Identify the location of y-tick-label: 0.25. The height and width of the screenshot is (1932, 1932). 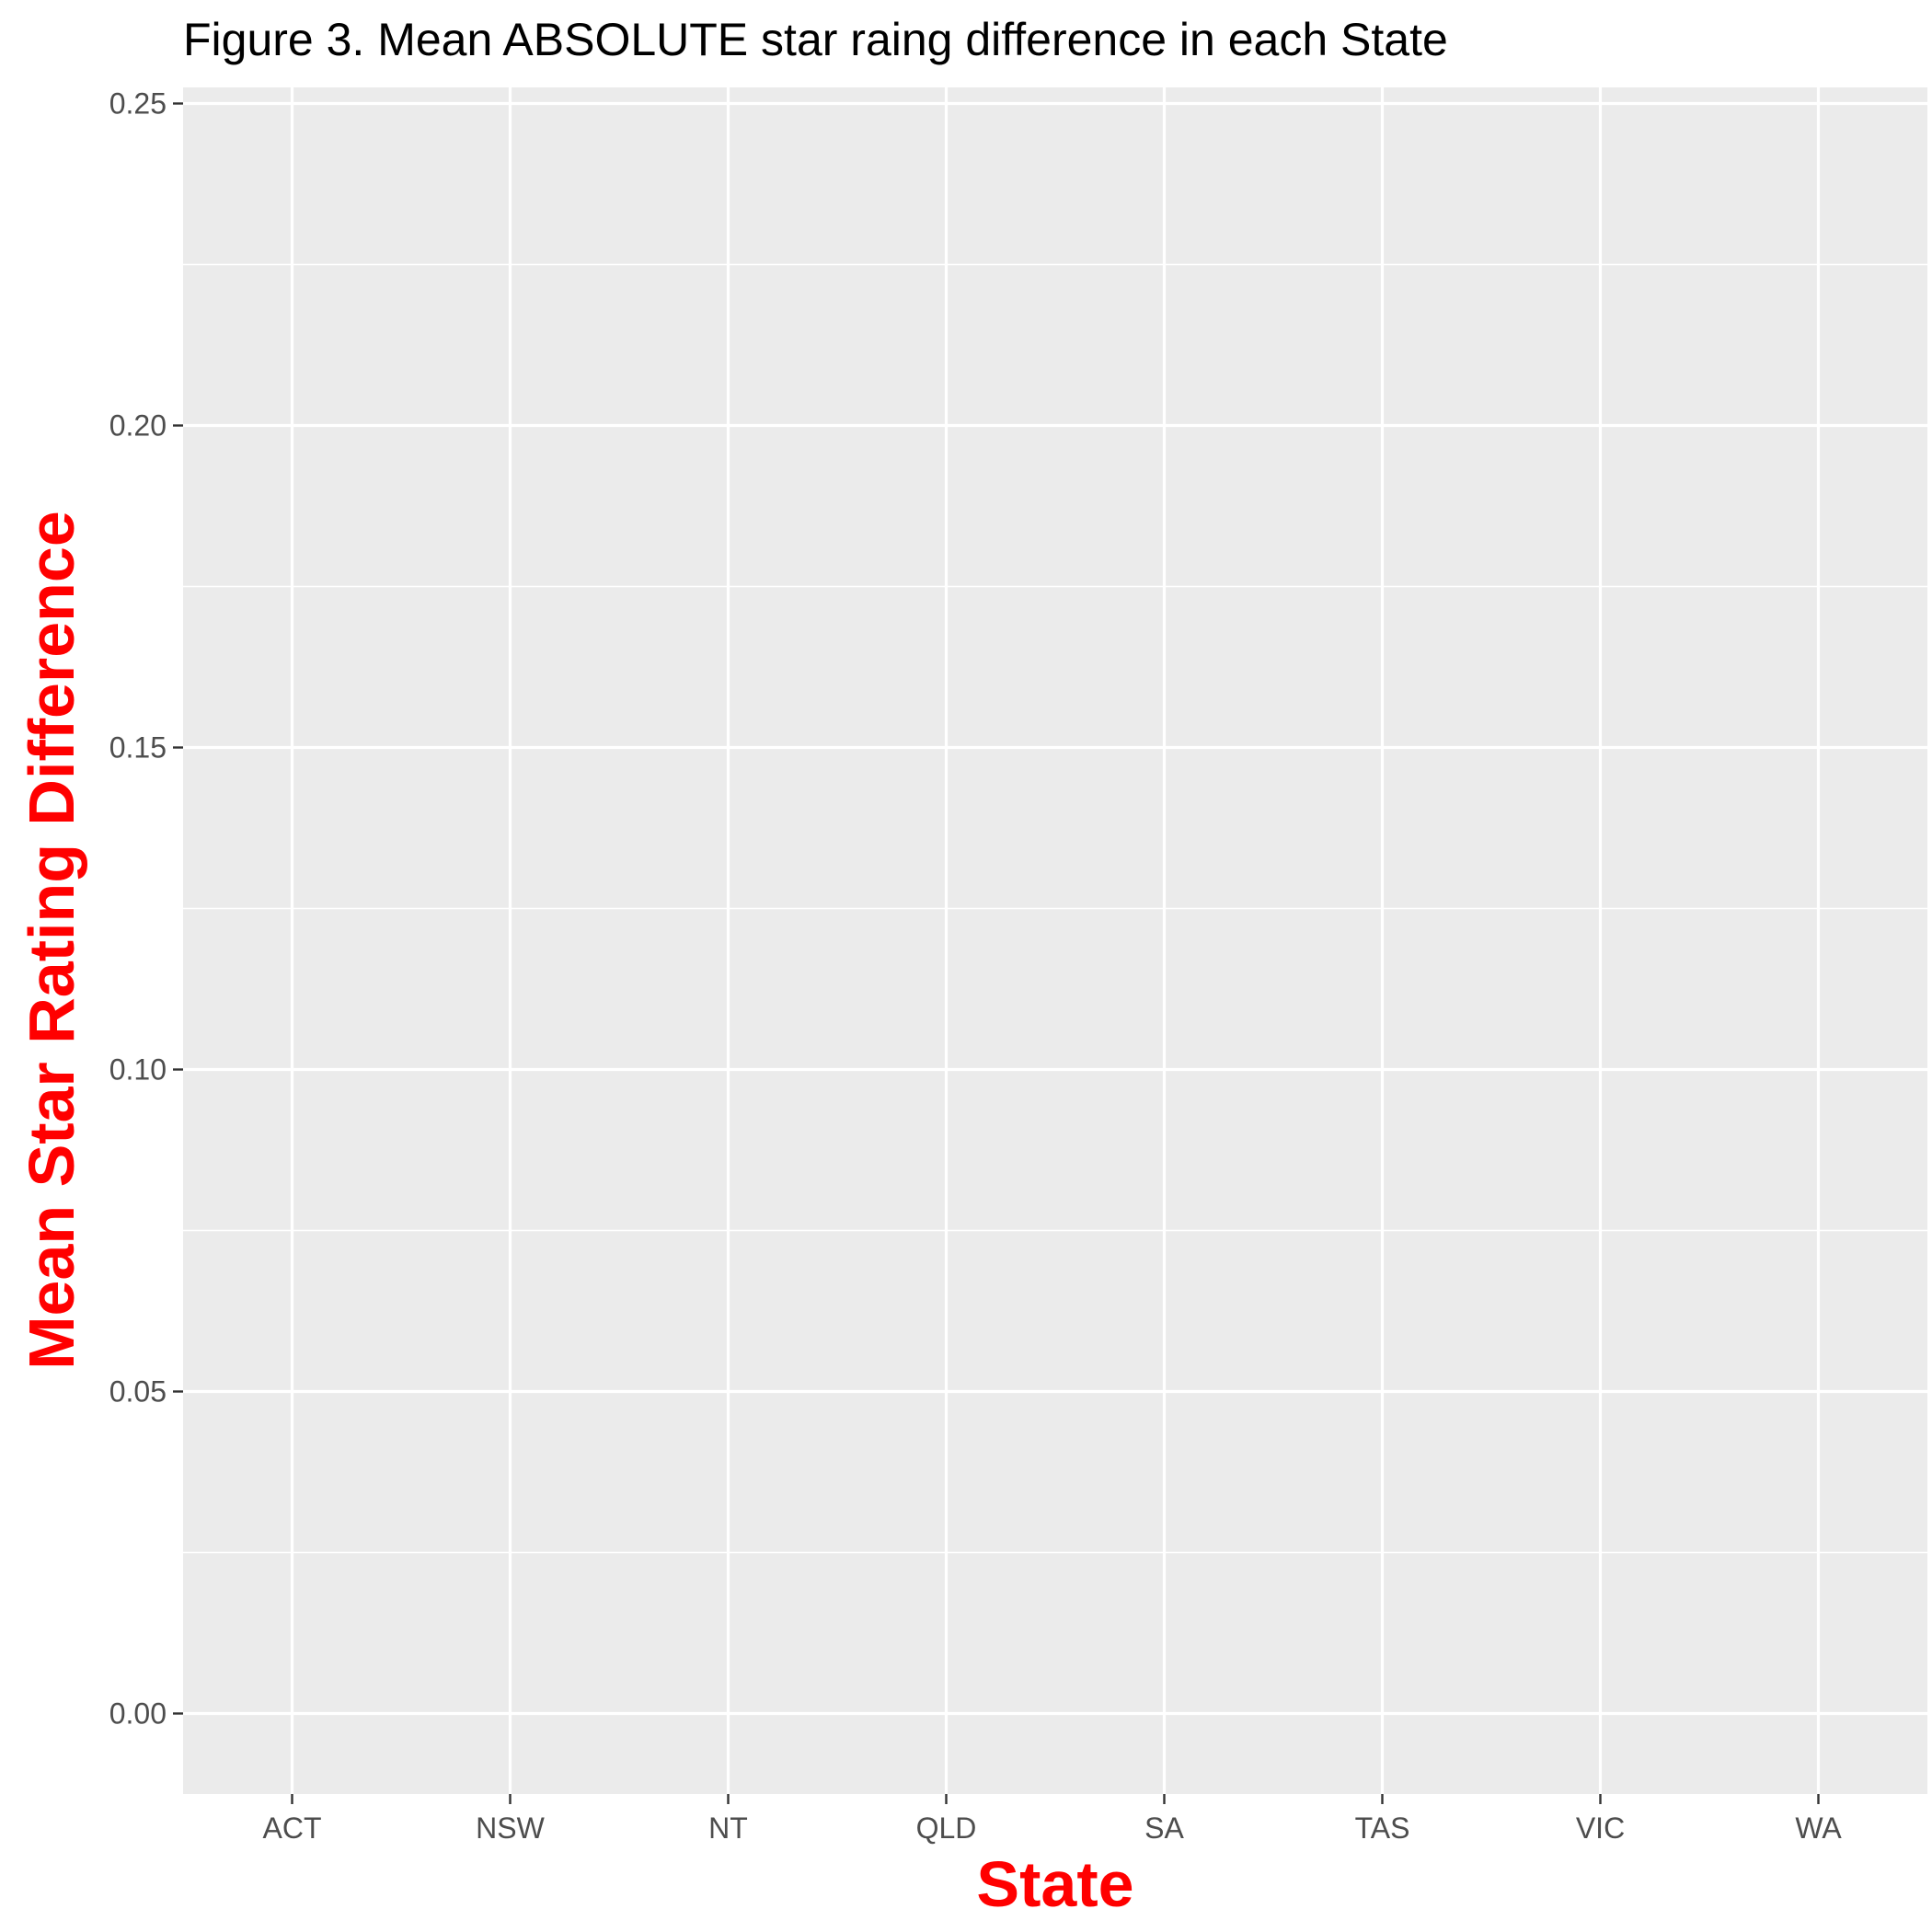
(138, 104).